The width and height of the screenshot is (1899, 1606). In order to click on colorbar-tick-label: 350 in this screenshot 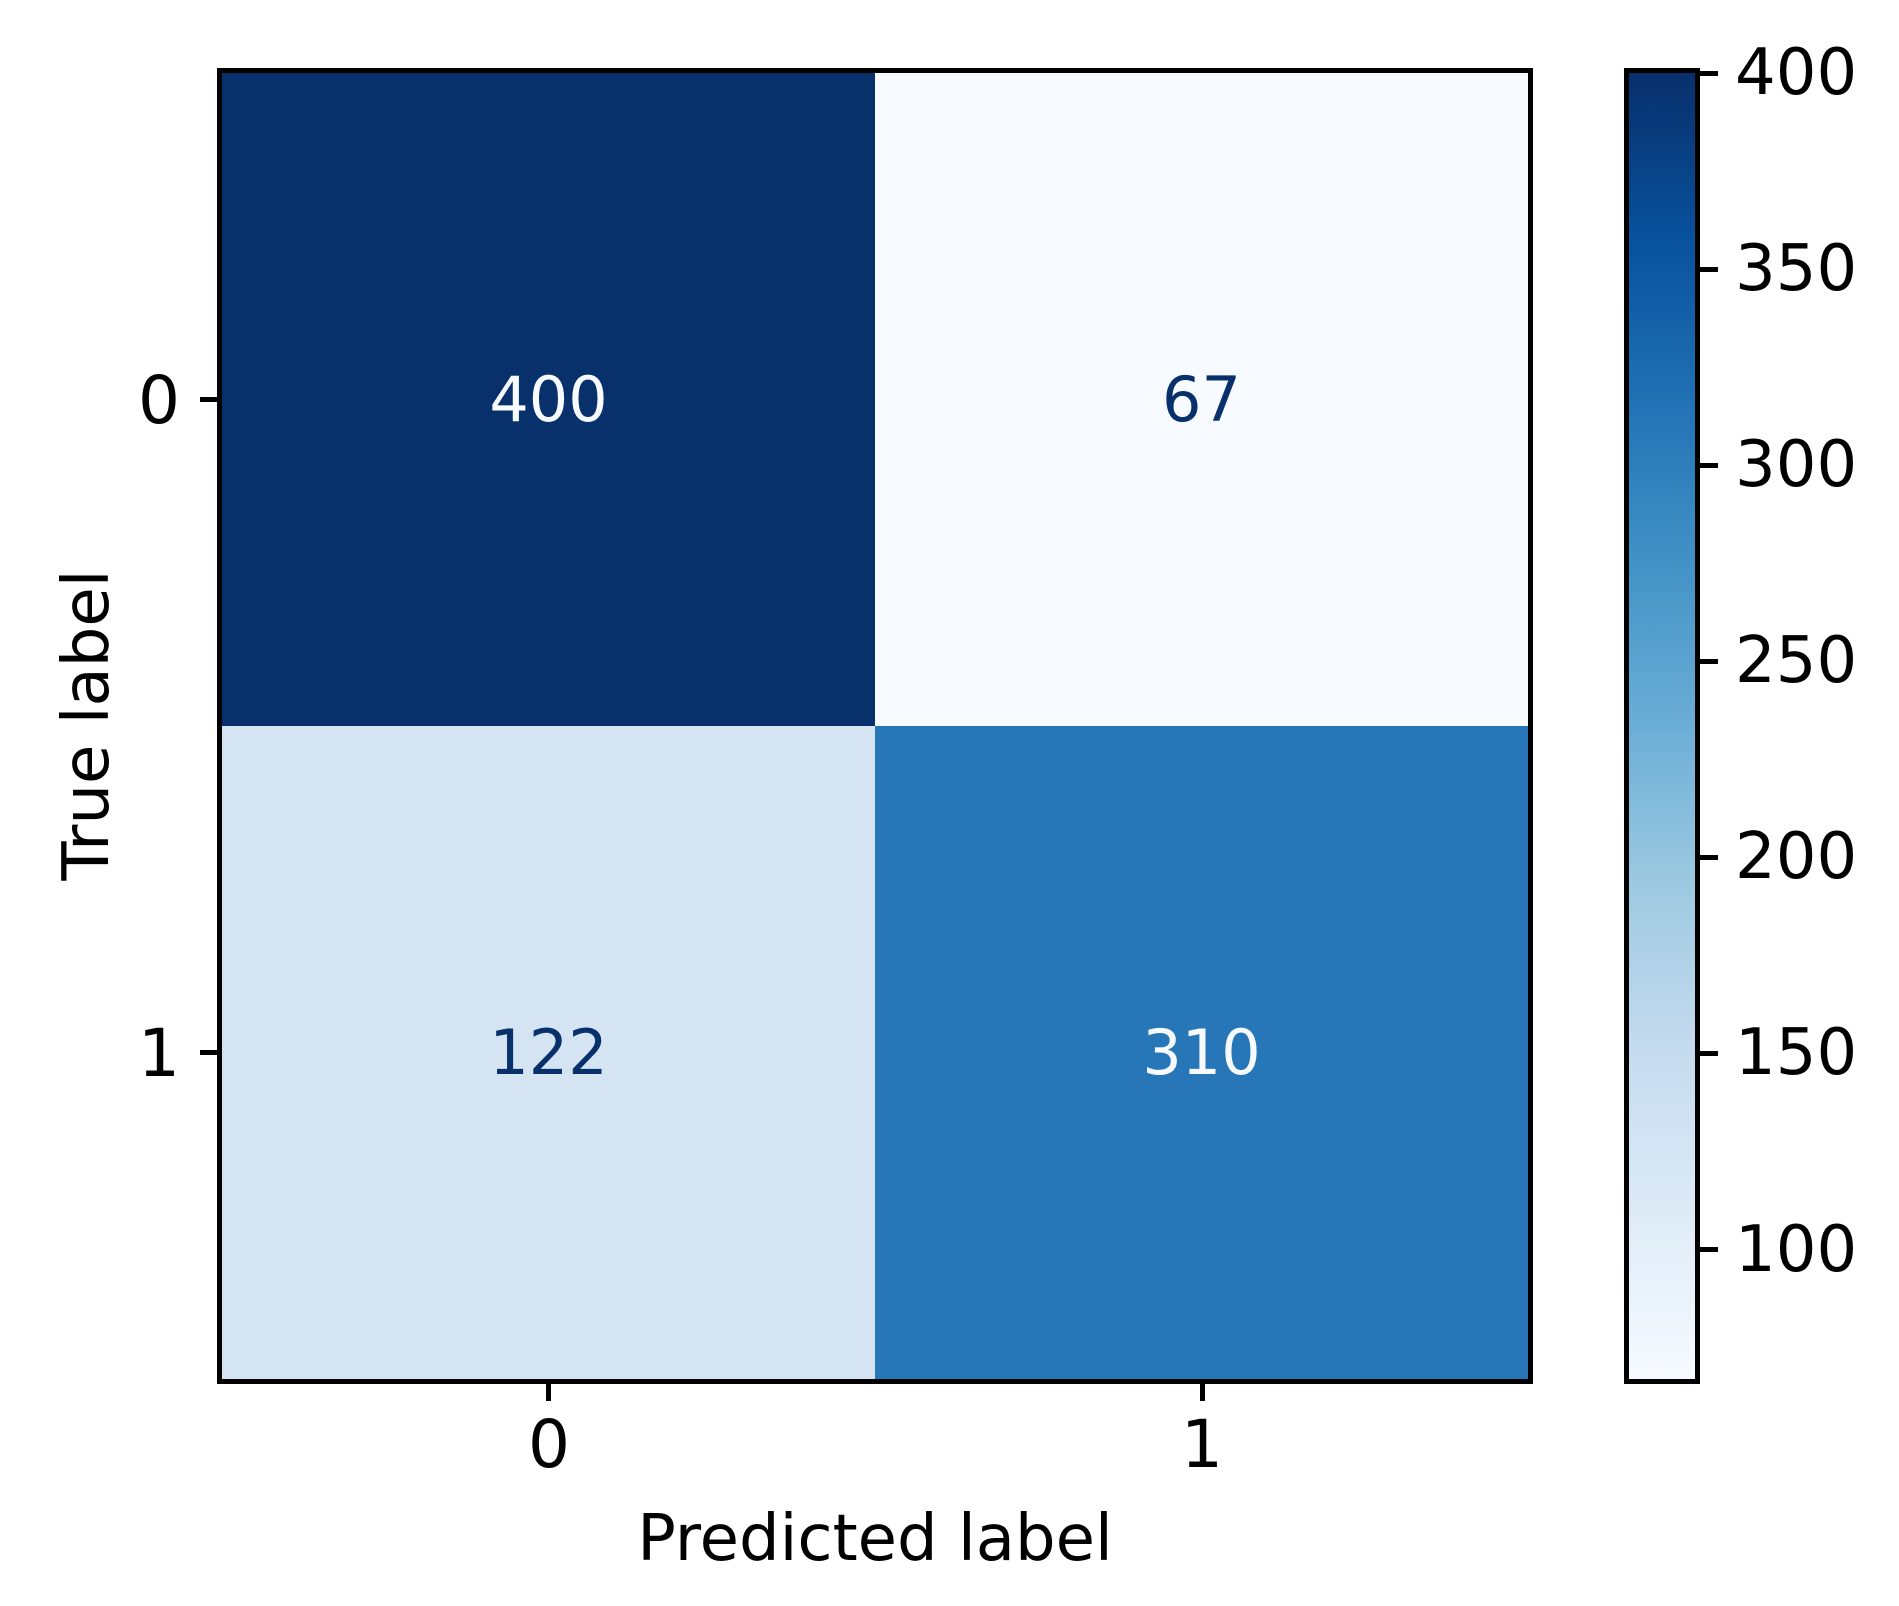, I will do `click(1796, 269)`.